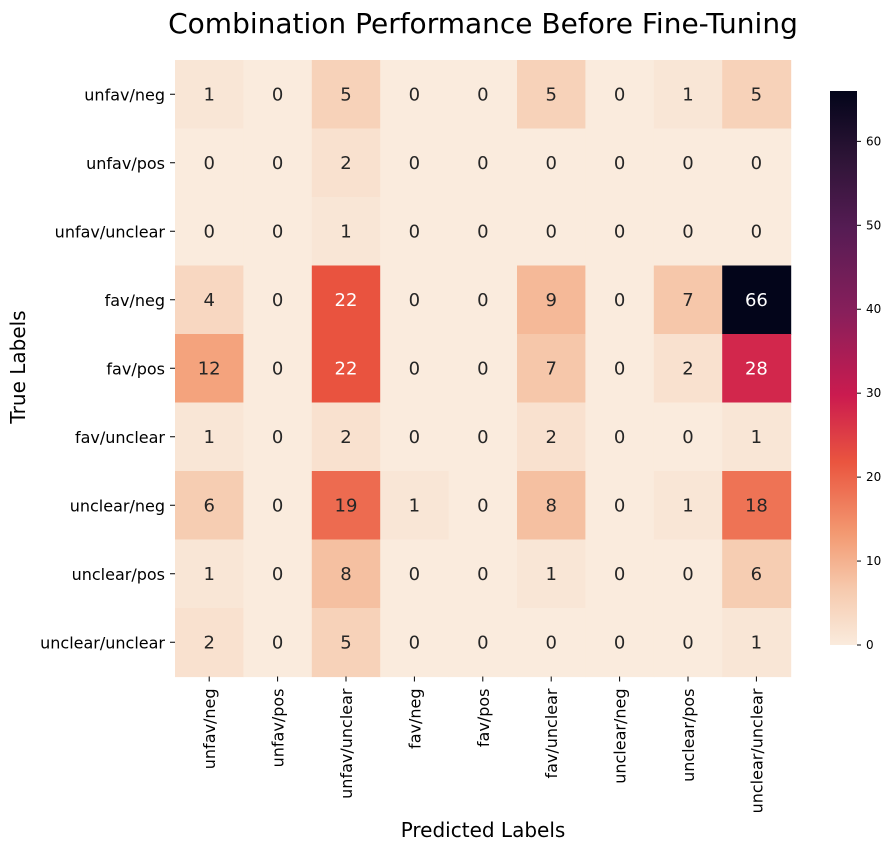 The height and width of the screenshot is (851, 894). I want to click on colorbar-tick-label: 30, so click(873, 393).